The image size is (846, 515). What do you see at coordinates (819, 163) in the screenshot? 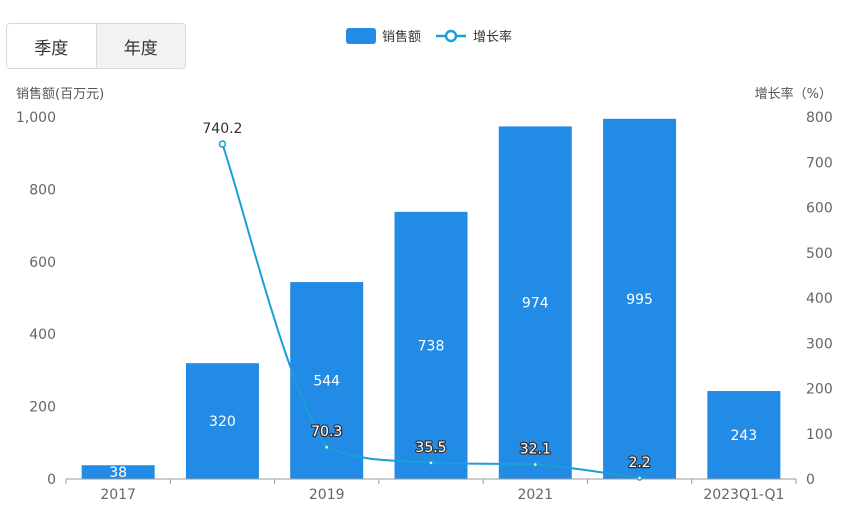
I see `y-right-tick-label: 700` at bounding box center [819, 163].